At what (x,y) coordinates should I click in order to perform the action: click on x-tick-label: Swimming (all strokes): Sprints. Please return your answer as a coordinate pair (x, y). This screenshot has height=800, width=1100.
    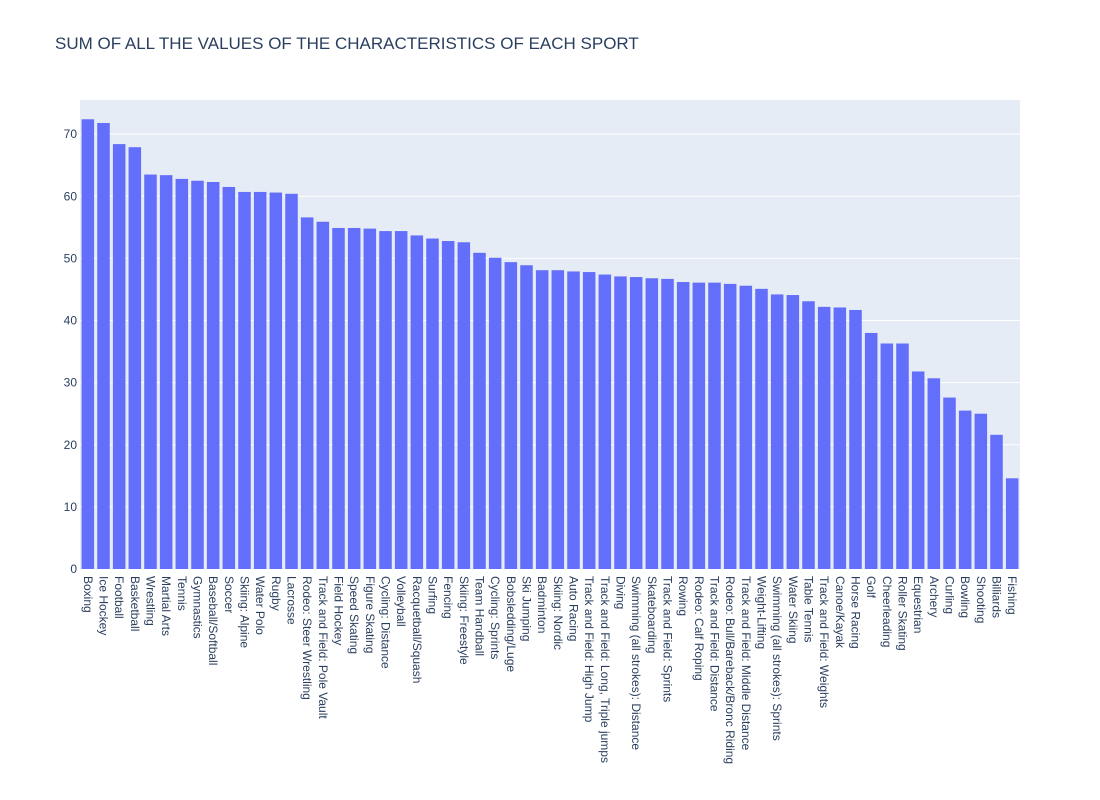
    Looking at the image, I should click on (777, 658).